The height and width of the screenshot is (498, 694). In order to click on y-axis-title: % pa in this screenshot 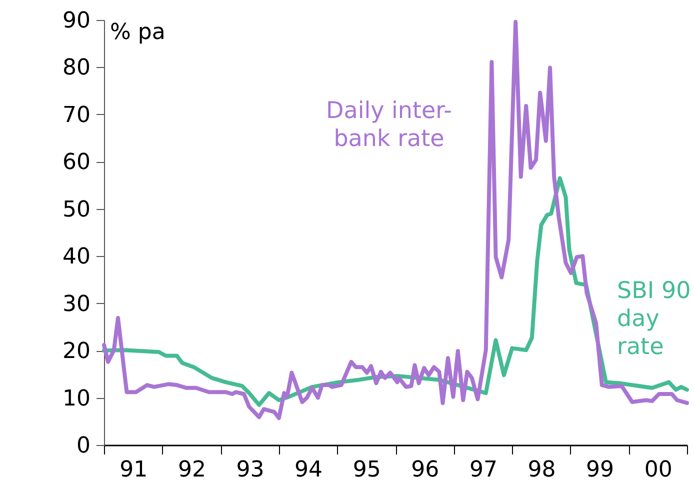, I will do `click(138, 32)`.